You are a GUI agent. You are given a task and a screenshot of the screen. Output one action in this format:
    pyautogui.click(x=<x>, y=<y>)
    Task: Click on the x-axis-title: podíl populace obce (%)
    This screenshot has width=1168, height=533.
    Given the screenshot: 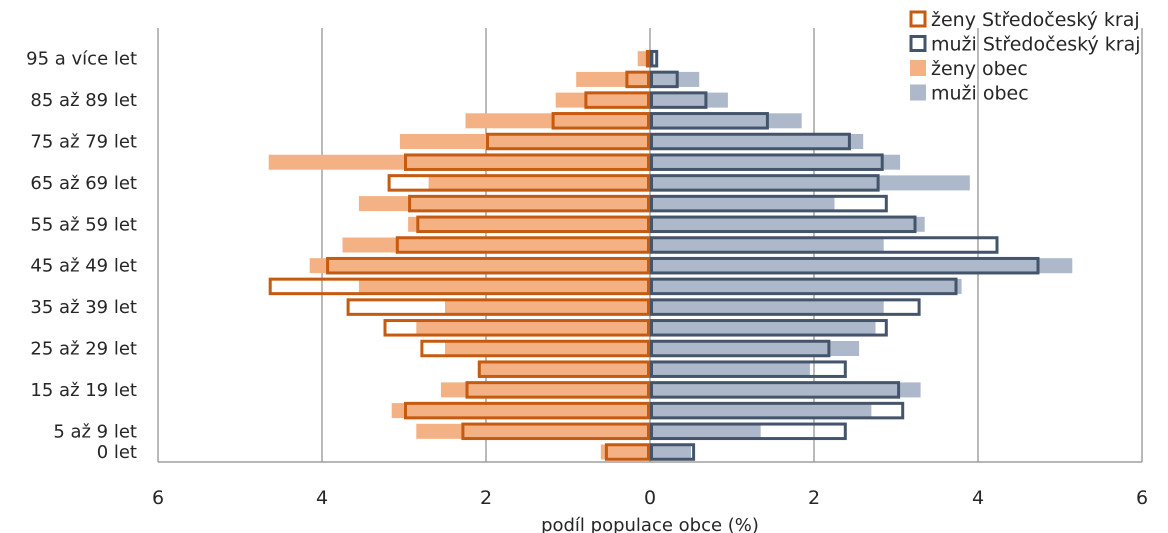 What is the action you would take?
    pyautogui.click(x=650, y=524)
    